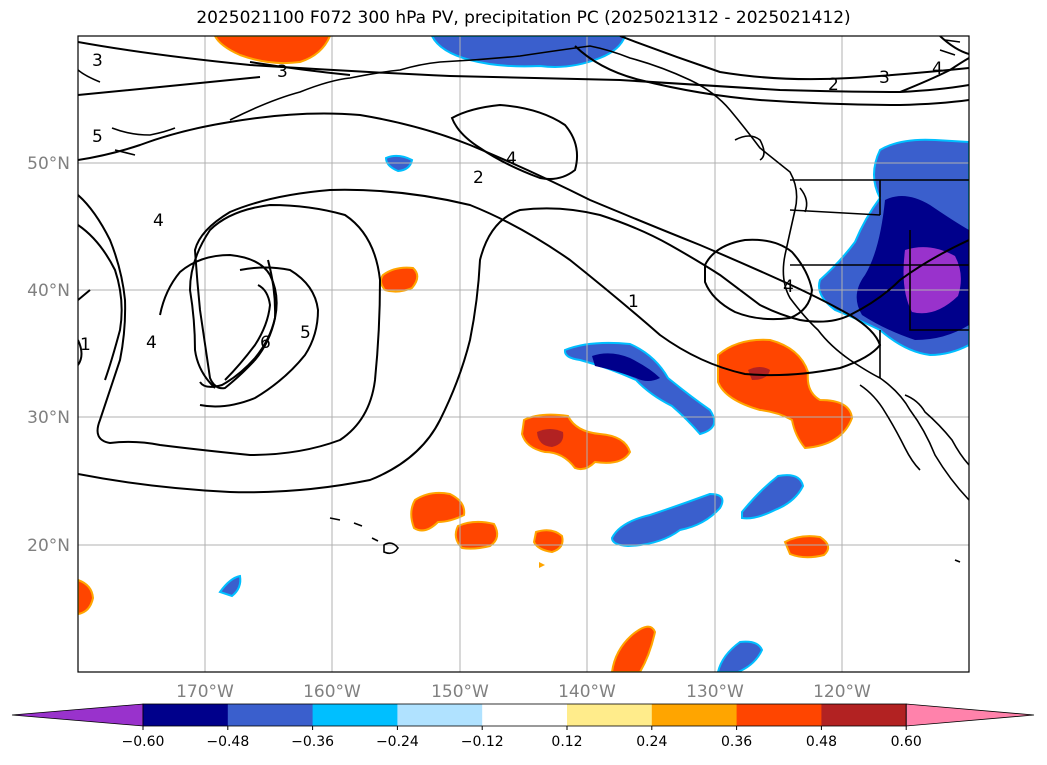 This screenshot has width=1047, height=765. What do you see at coordinates (566, 742) in the screenshot?
I see `colorbar-tick-label: 0.12` at bounding box center [566, 742].